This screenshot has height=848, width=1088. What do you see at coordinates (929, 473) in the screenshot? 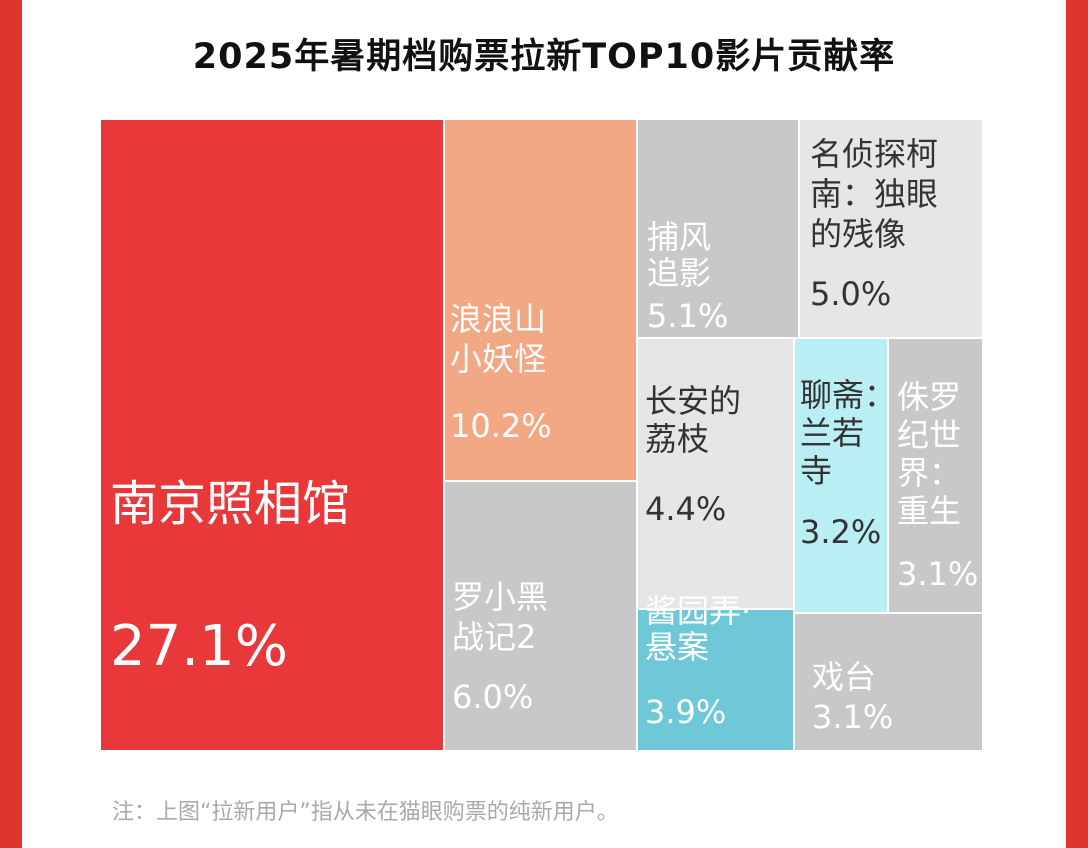
I see `tile-label-9-line-3: 界：` at bounding box center [929, 473].